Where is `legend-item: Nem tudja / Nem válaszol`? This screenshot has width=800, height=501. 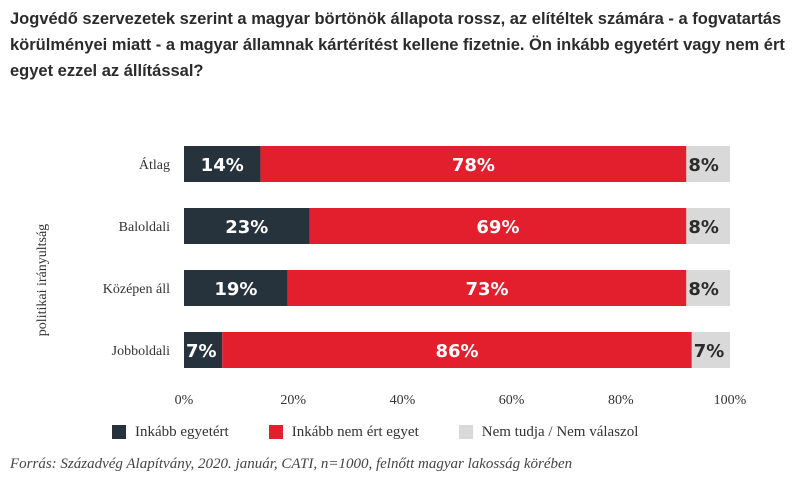 legend-item: Nem tudja / Nem válaszol is located at coordinates (548, 432).